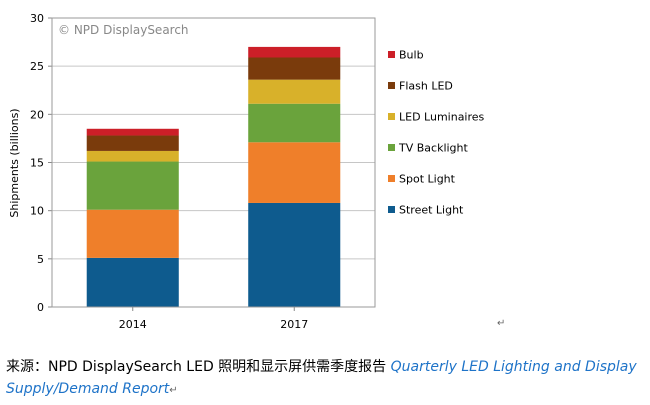 The image size is (650, 405). What do you see at coordinates (37, 114) in the screenshot?
I see `y-tick-label: 20` at bounding box center [37, 114].